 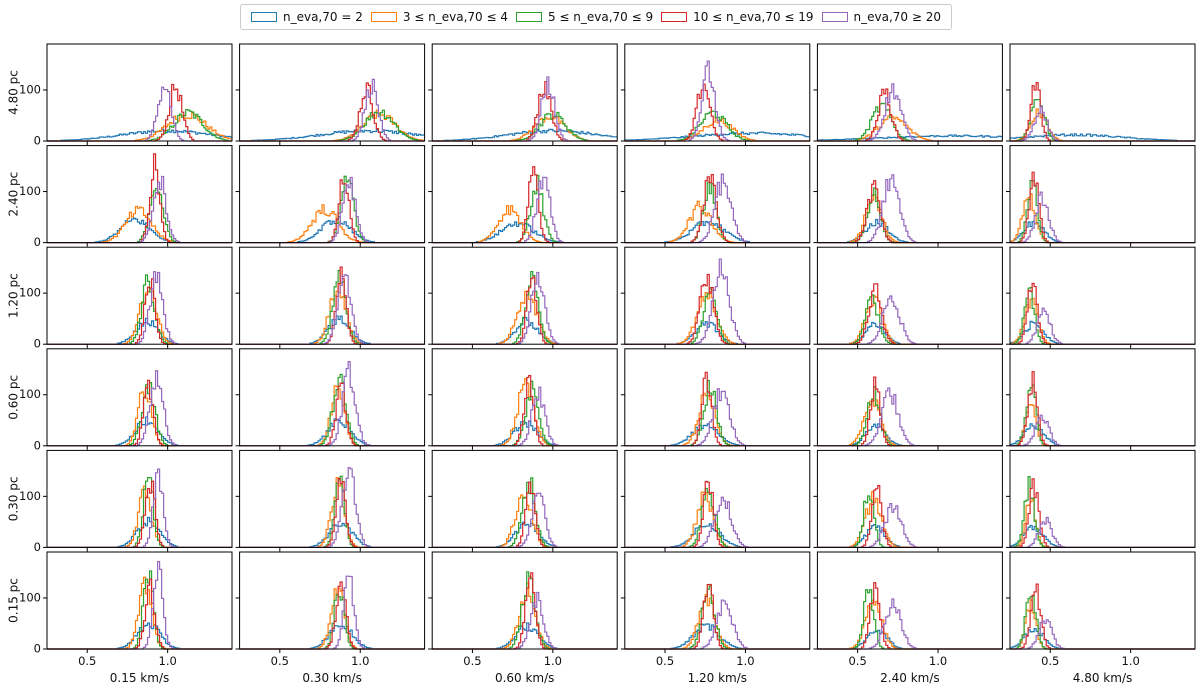 I want to click on legend-item-n5to9: 5 ≤ n_eva,70 ≤ 9, so click(x=584, y=17).